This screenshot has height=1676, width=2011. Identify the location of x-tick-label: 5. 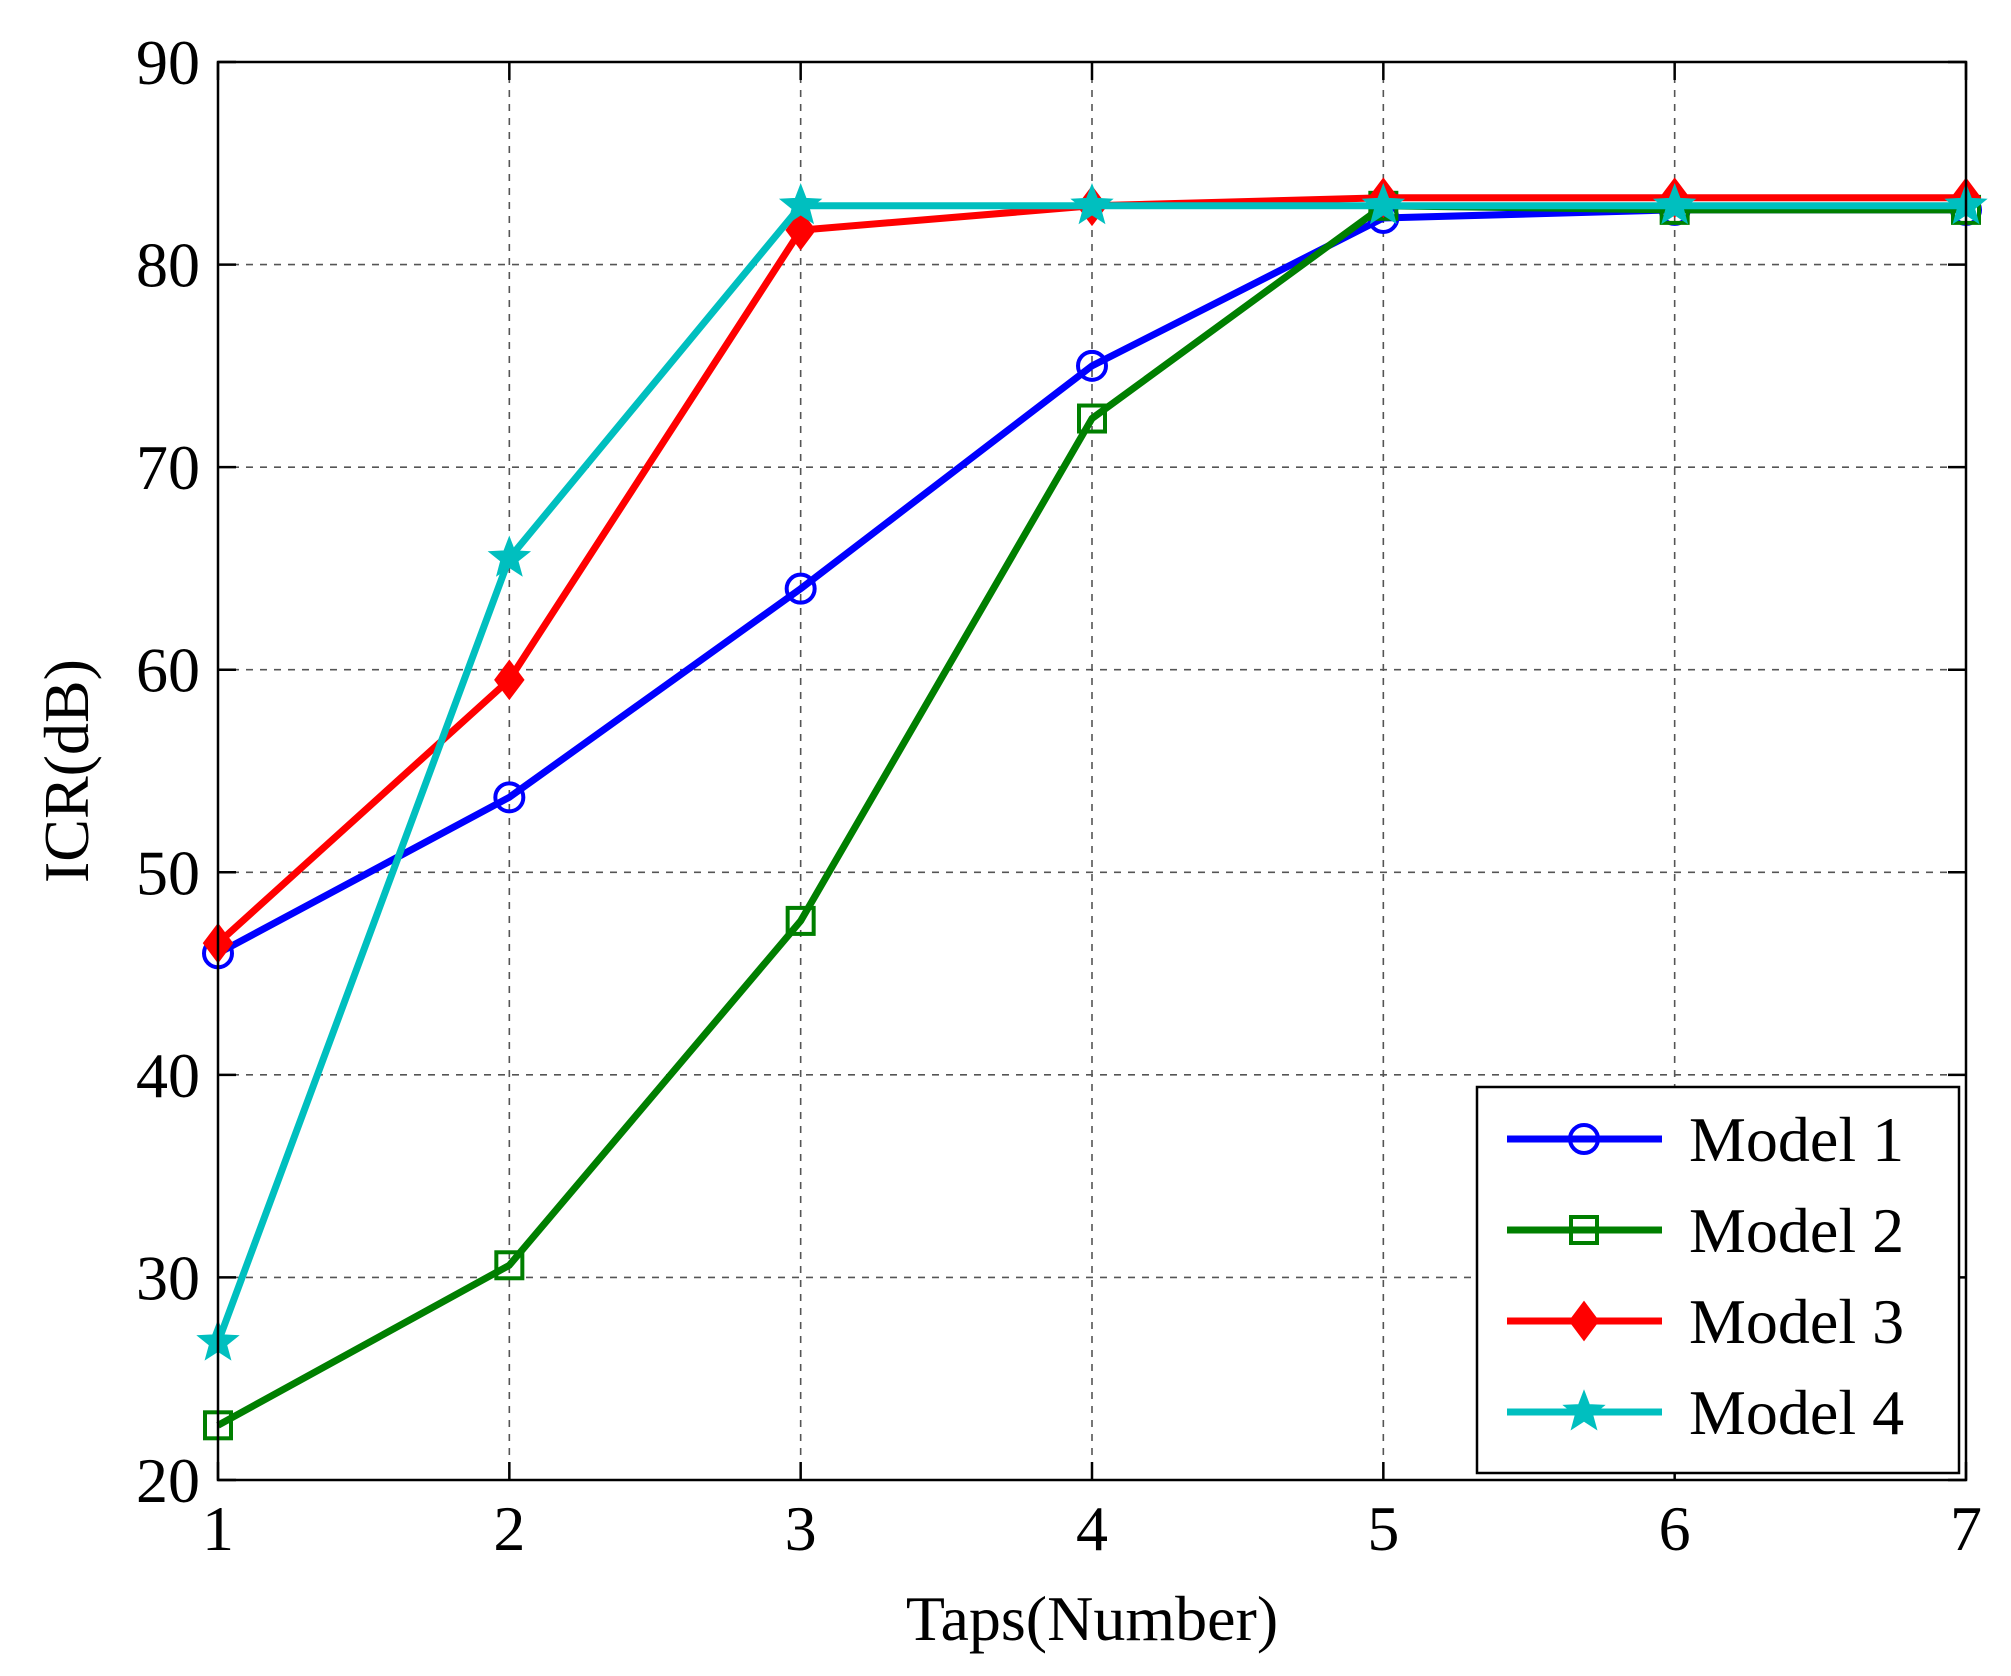
(1383, 1528).